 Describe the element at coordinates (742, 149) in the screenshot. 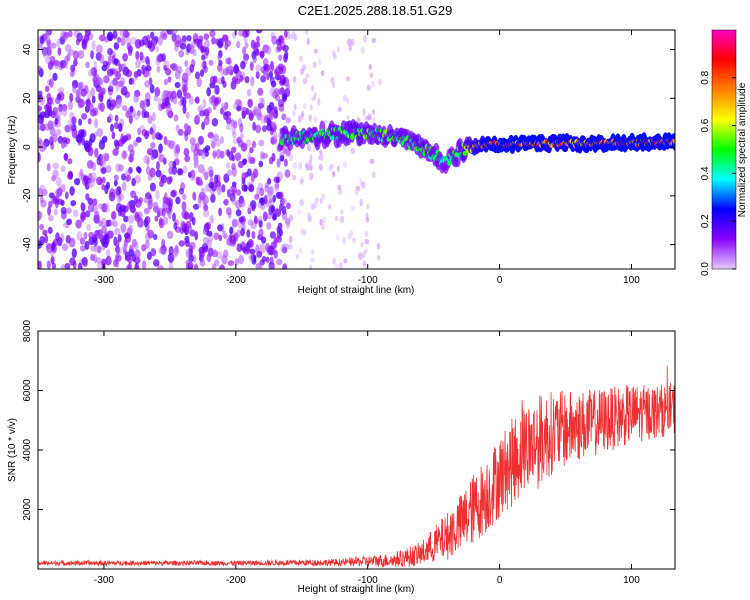

I see `colorbar-label: Normalized spectral amplitude` at that location.